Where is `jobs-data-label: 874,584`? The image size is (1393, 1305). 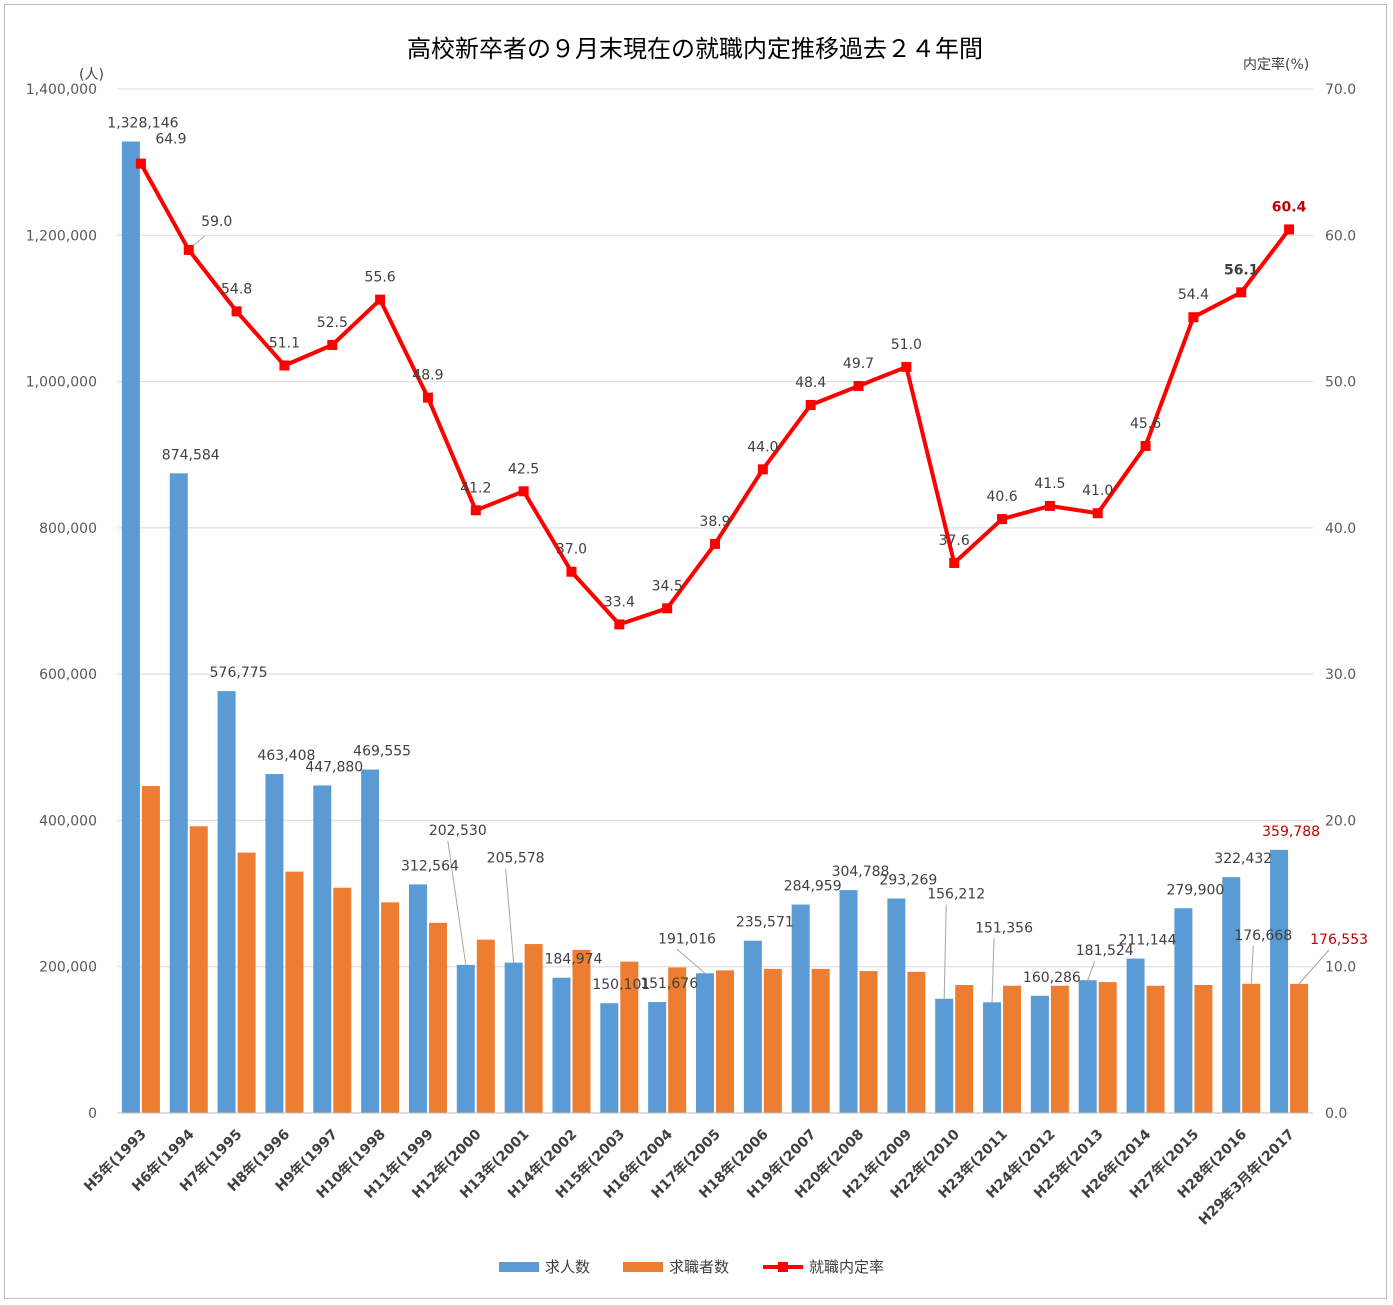 jobs-data-label: 874,584 is located at coordinates (191, 455).